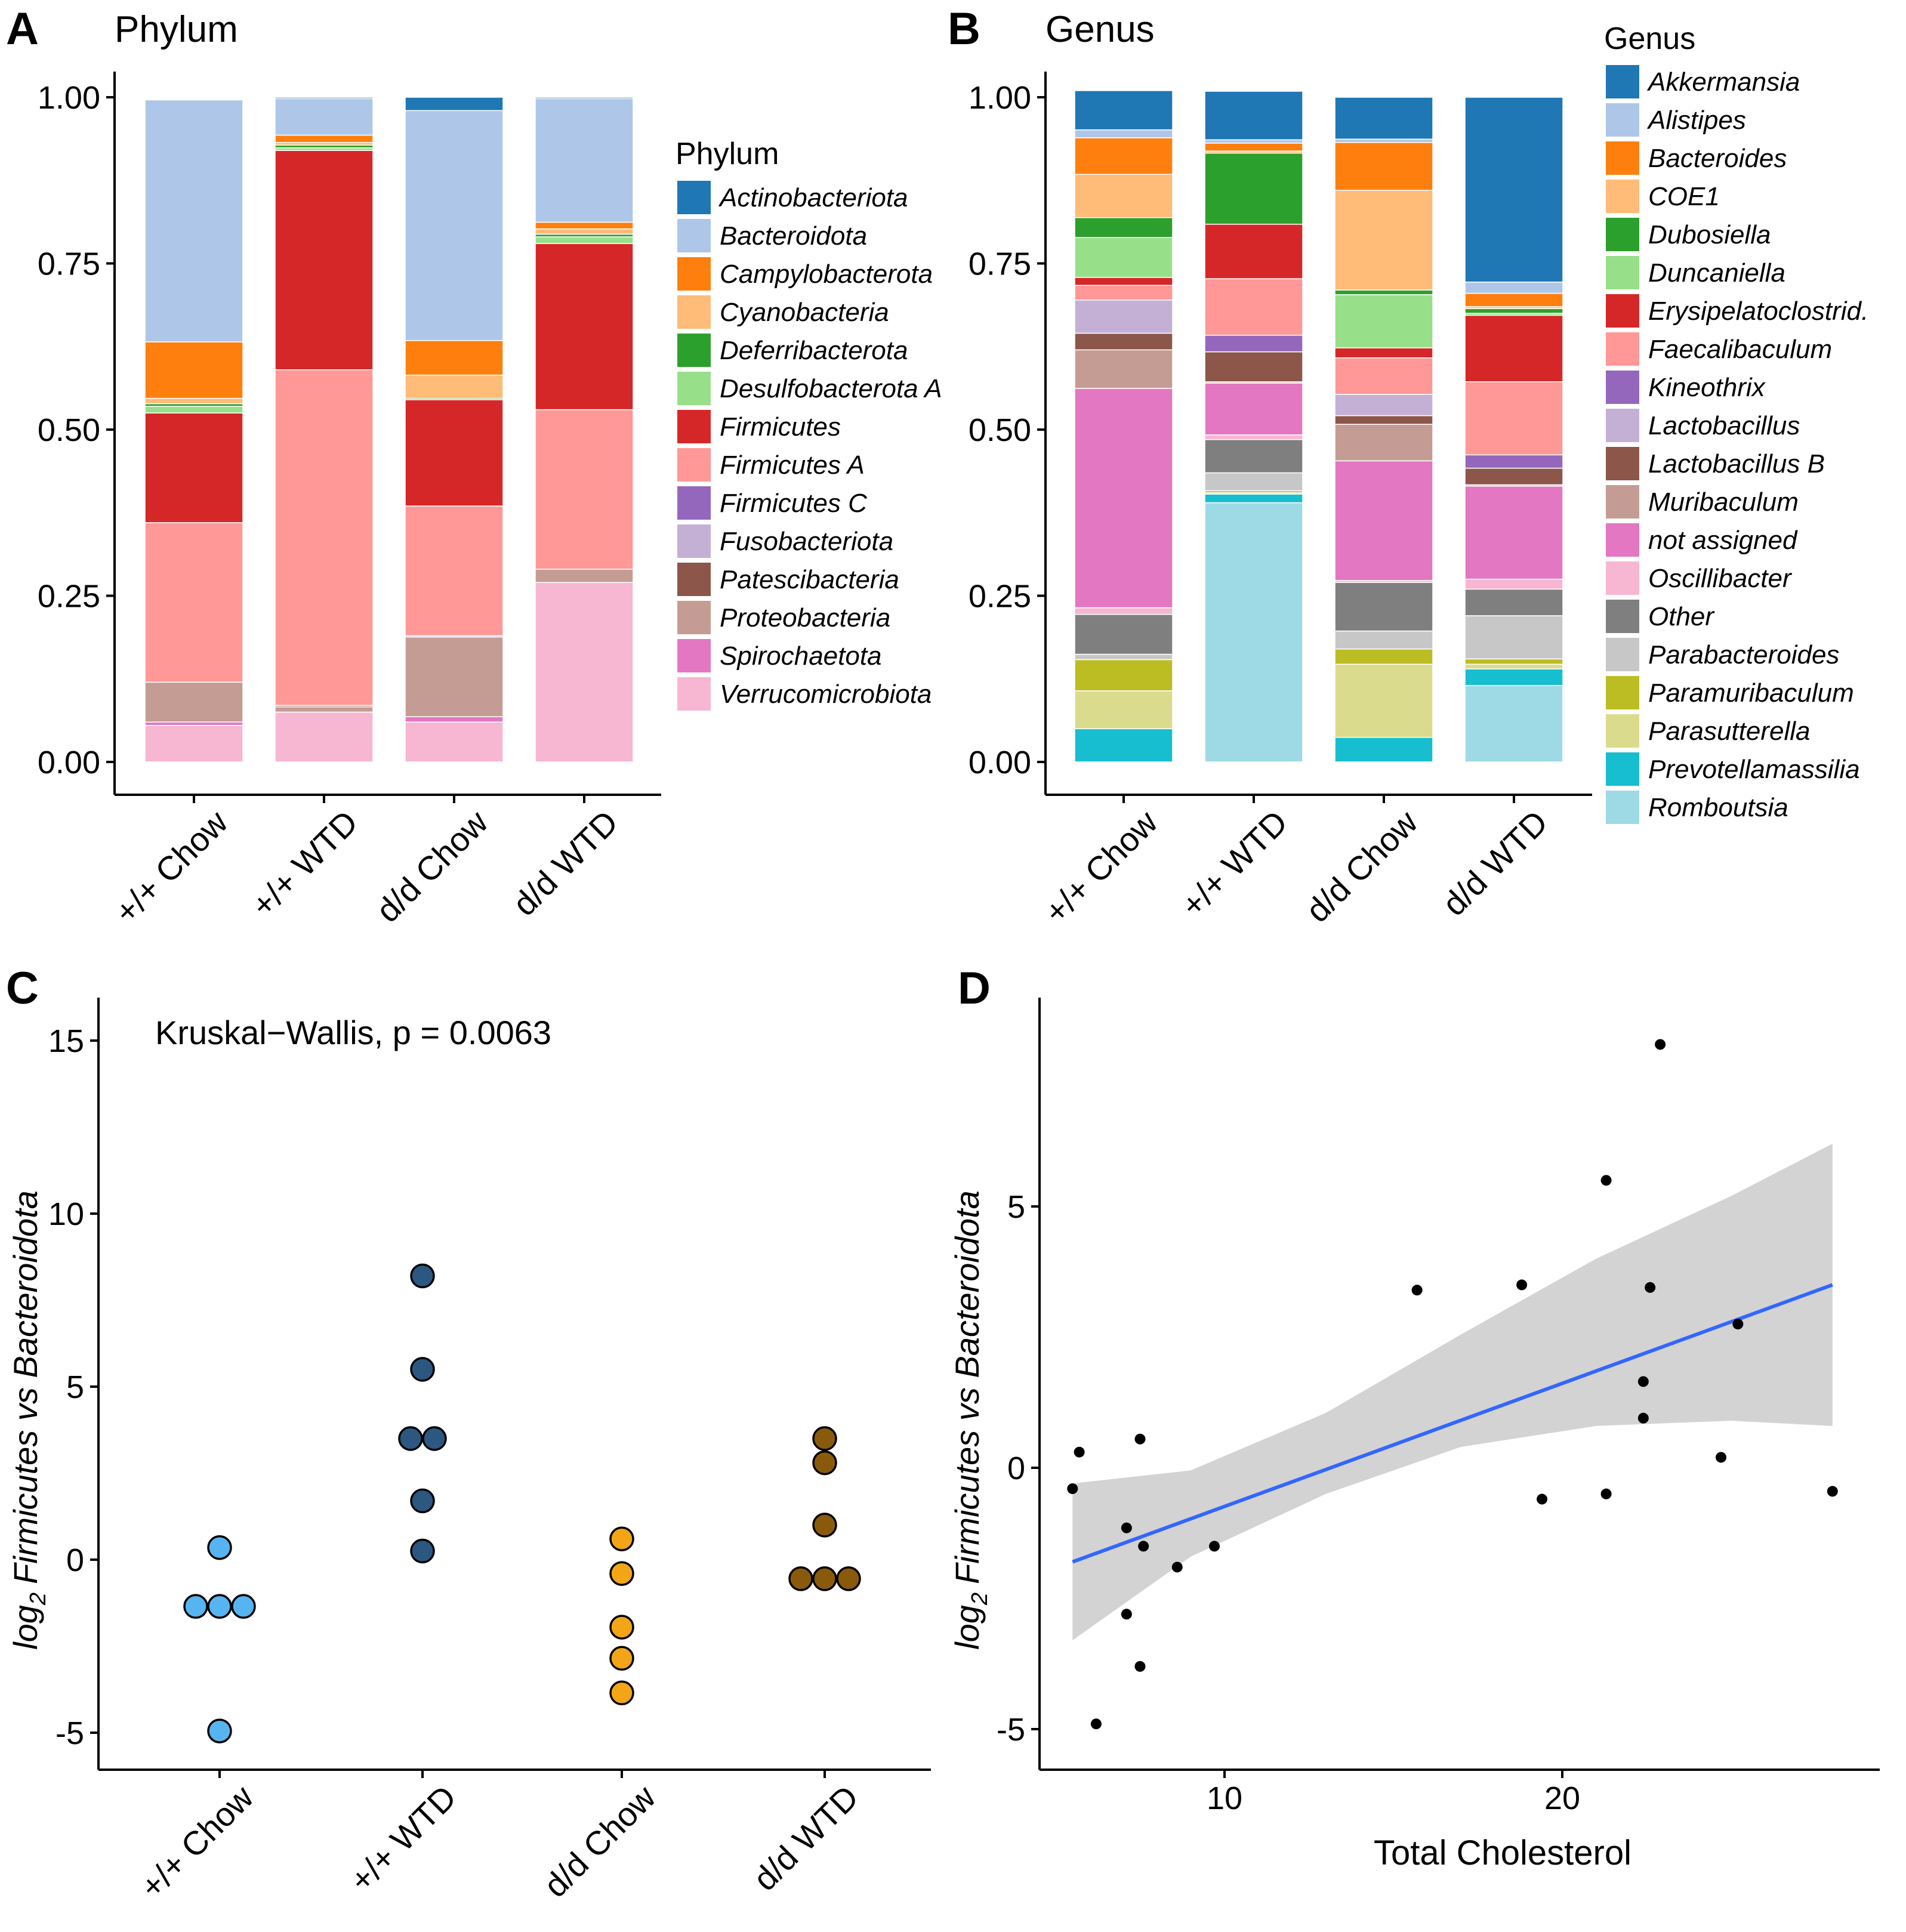 The height and width of the screenshot is (1932, 1906). I want to click on x-tick-label: 10, so click(1224, 1798).